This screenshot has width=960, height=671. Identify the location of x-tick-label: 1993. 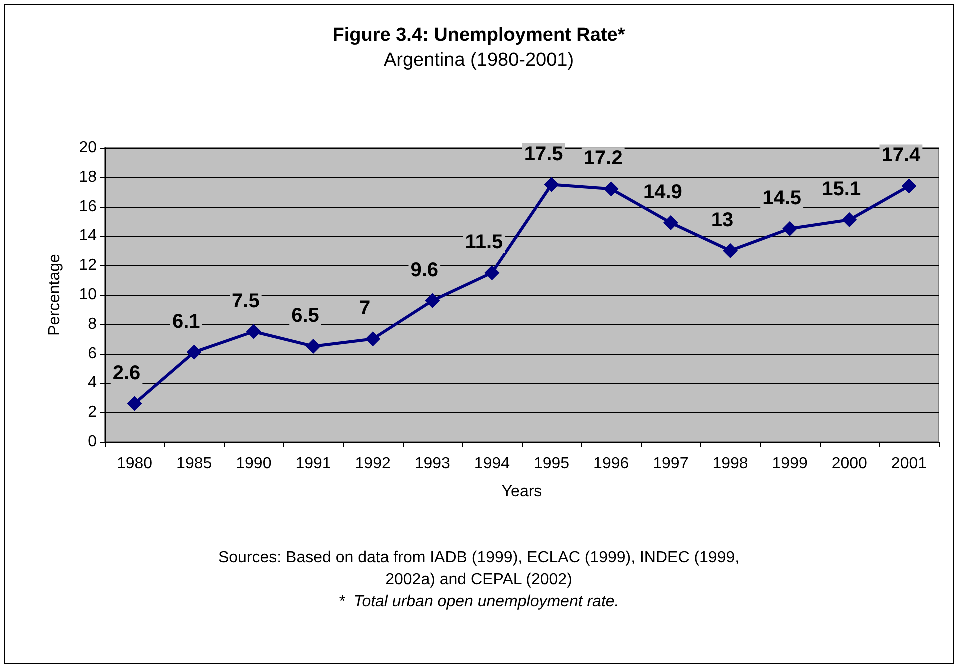
(432, 464).